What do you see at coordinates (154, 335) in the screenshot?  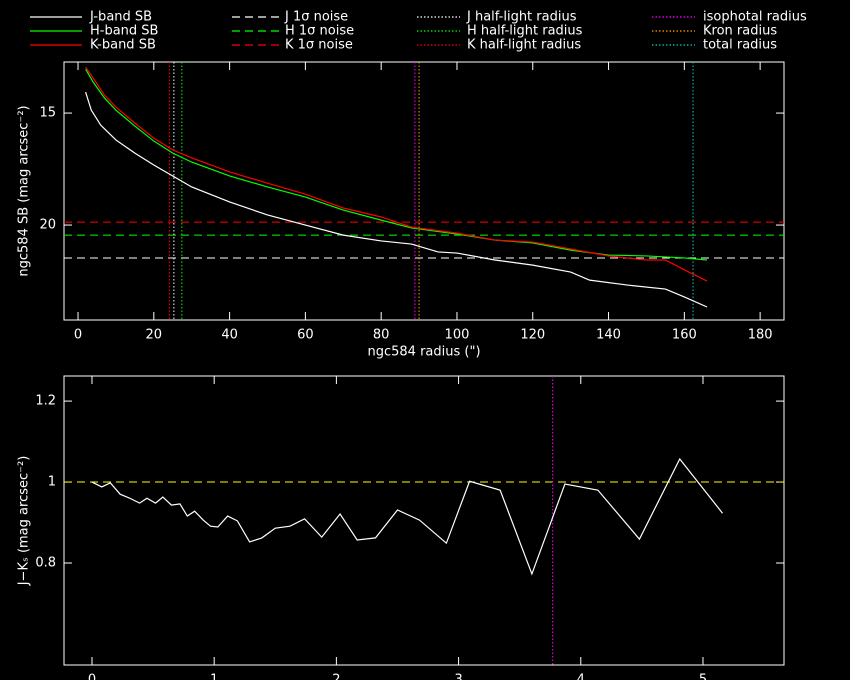 I see `x-tick-label: 20` at bounding box center [154, 335].